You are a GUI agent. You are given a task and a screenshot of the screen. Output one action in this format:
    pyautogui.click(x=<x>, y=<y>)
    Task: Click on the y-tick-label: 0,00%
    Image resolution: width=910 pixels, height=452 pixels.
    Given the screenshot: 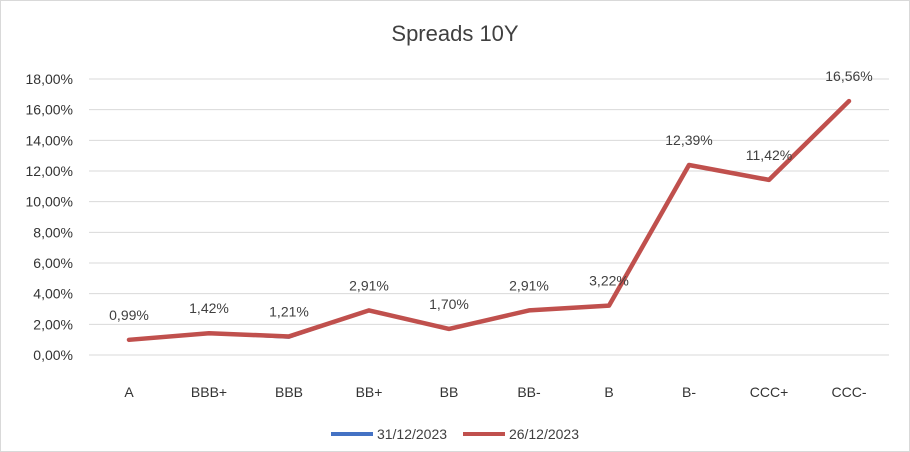 What is the action you would take?
    pyautogui.click(x=53, y=355)
    